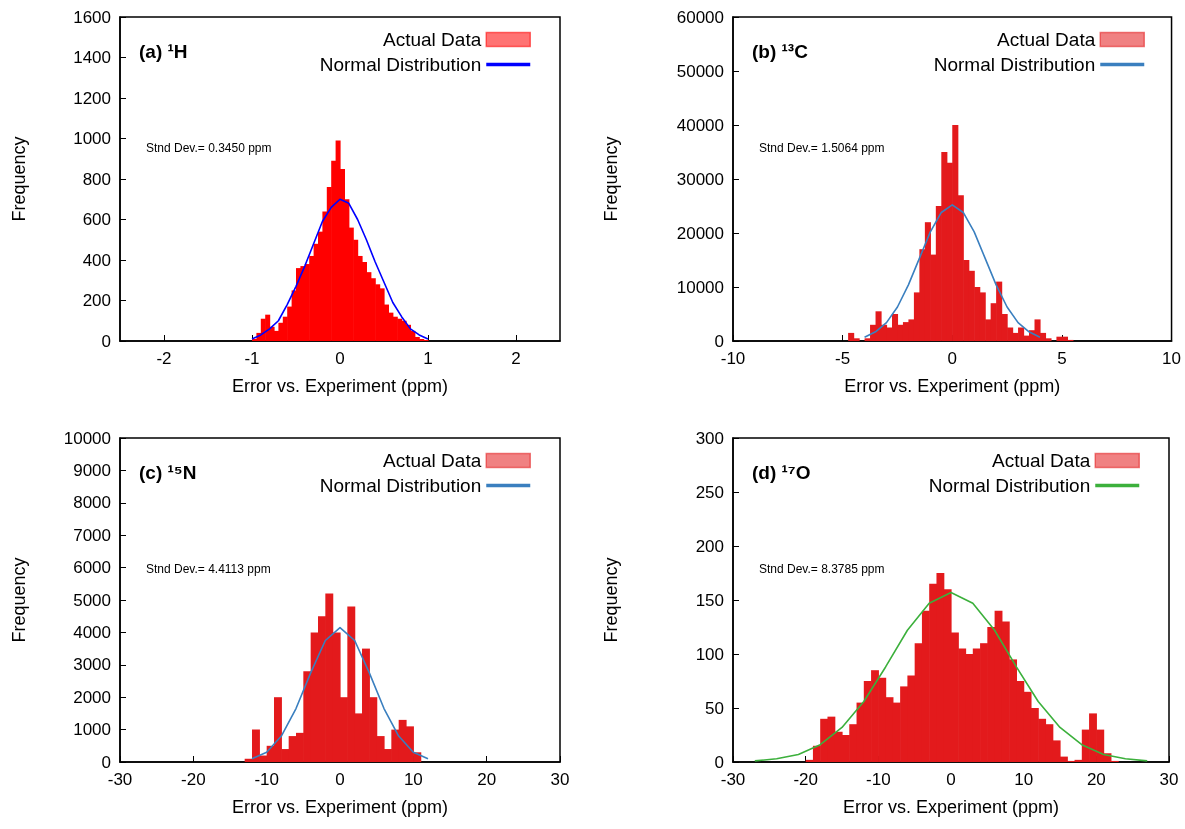 This screenshot has height=829, width=1185. I want to click on y-tick-label: 60000, so click(700, 17).